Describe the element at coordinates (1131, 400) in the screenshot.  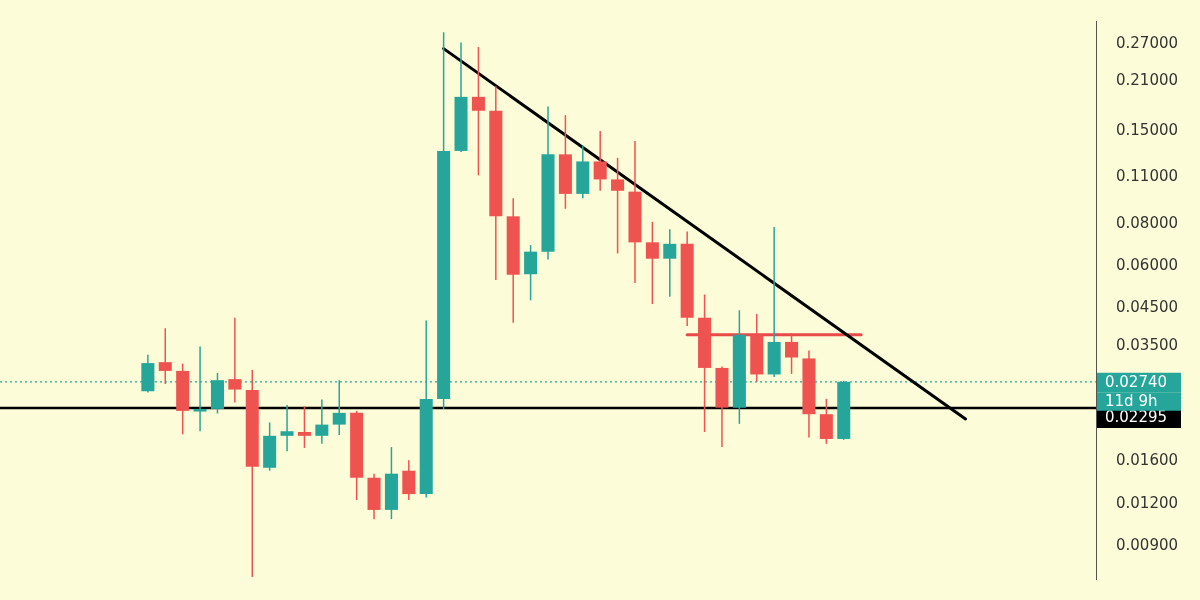
I see `text: 11d 9h` at that location.